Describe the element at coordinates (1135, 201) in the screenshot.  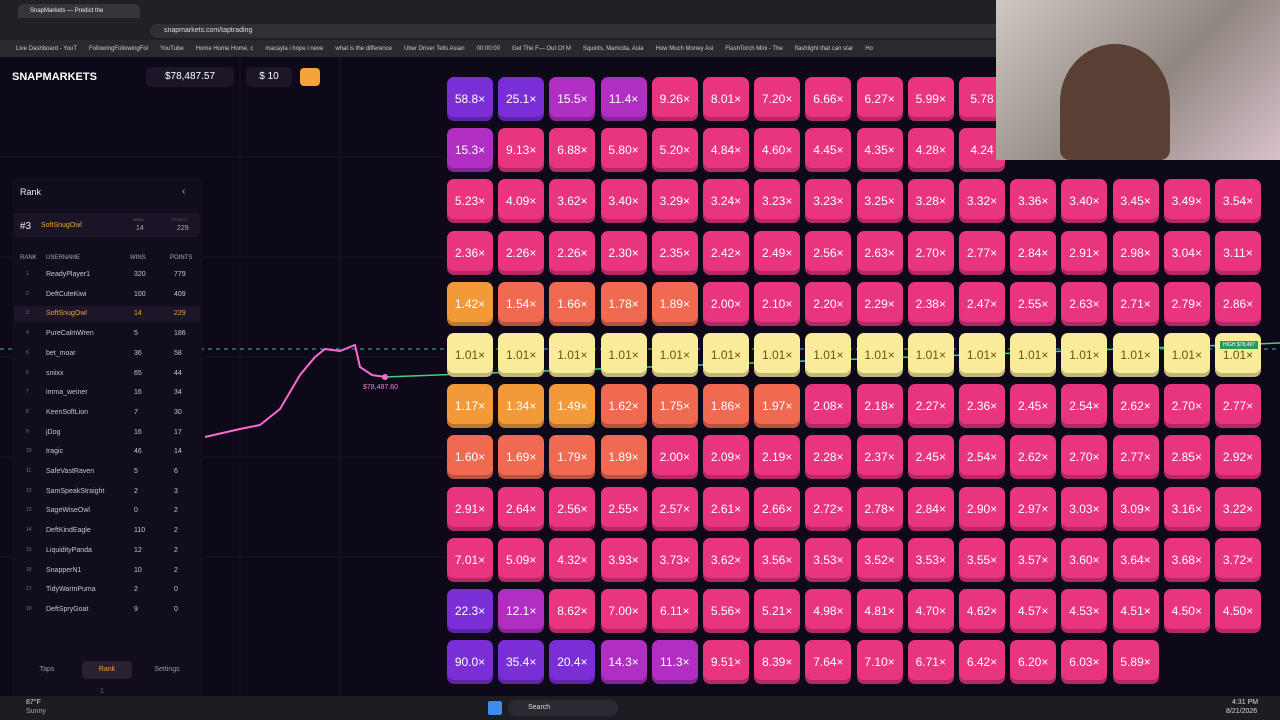
I see `multiplier-cell: 3.45×` at that location.